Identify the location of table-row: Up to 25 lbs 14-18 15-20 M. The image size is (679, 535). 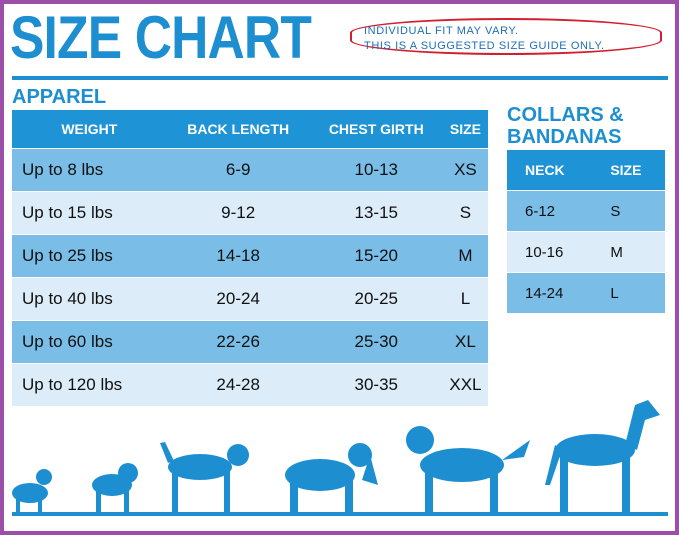
(250, 256).